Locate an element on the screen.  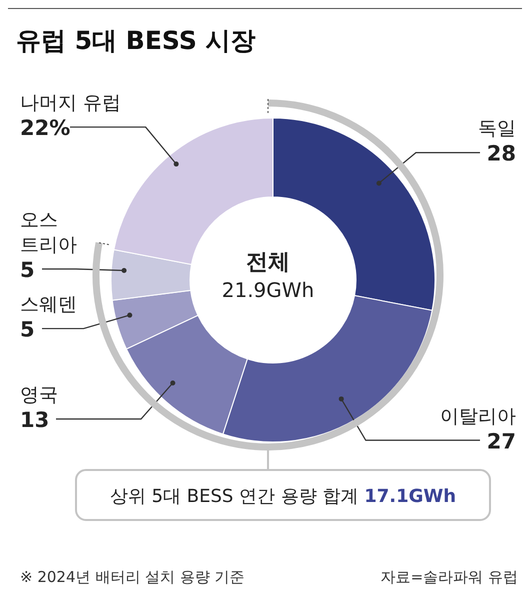
text: 자료=솔라파워 유럽 is located at coordinates (449, 577).